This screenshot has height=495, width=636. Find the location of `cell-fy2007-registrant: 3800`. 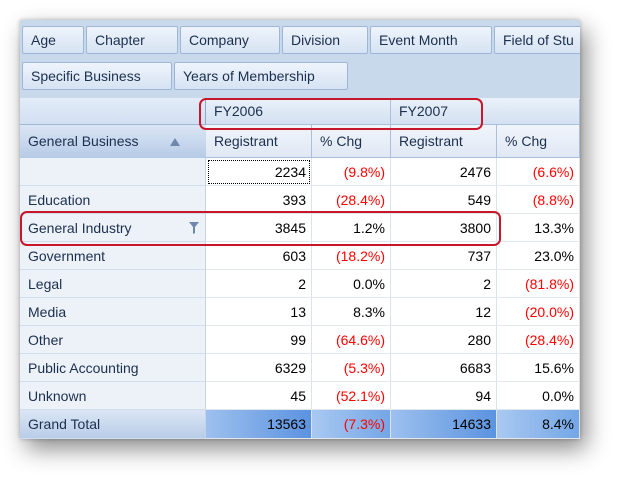

cell-fy2007-registrant: 3800 is located at coordinates (444, 228).